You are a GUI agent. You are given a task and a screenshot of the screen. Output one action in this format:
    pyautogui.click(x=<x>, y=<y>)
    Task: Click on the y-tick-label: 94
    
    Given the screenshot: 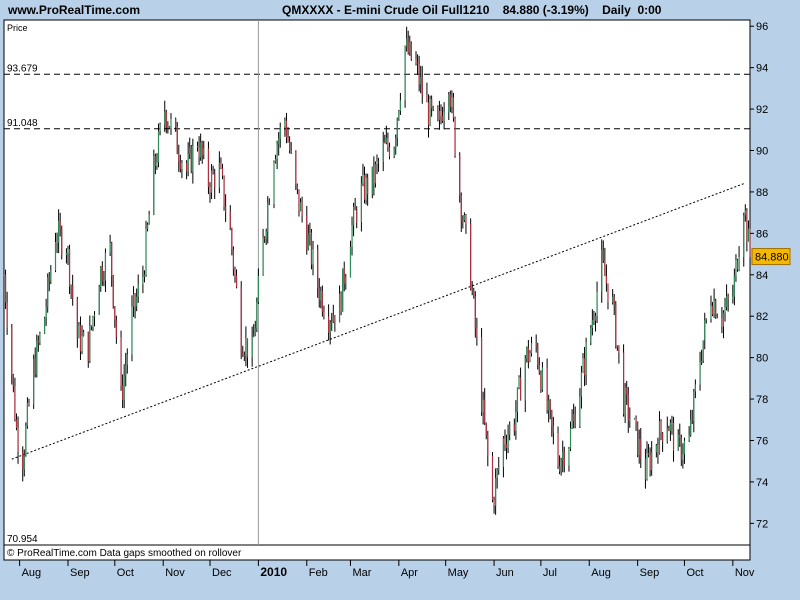 What is the action you would take?
    pyautogui.click(x=762, y=69)
    